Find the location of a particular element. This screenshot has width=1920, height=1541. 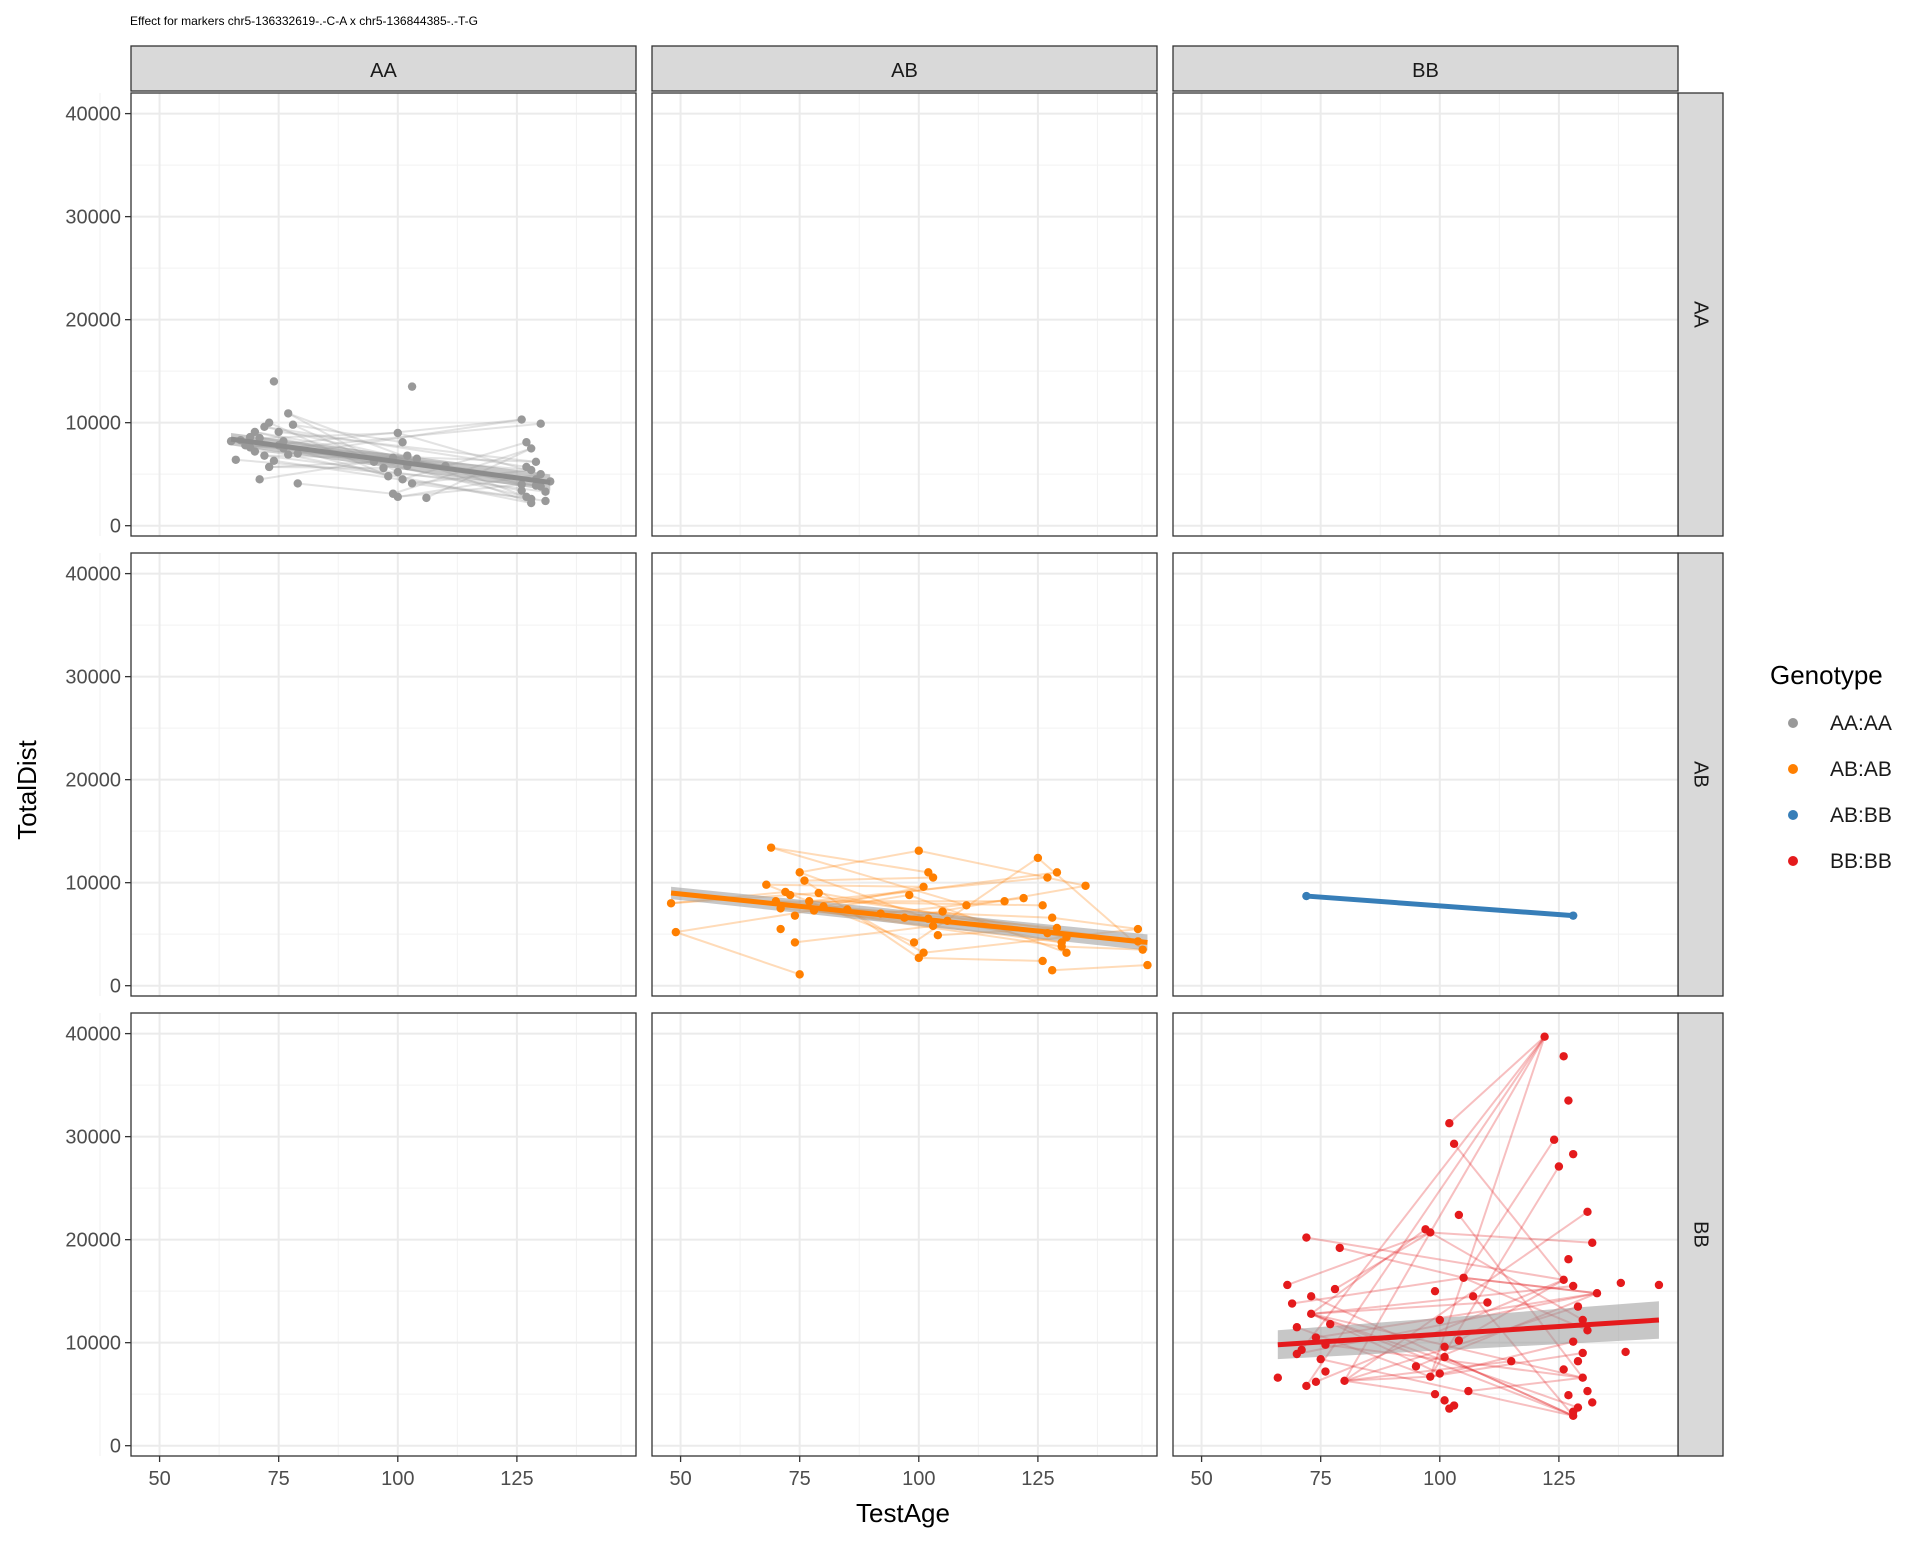

x-tick-label: 125 is located at coordinates (516, 1479).